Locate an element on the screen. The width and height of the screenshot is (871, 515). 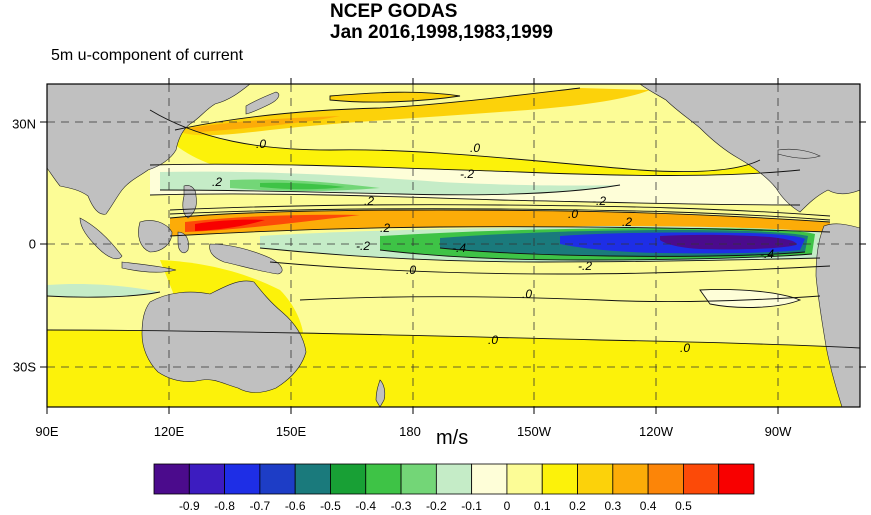
region-sec-purple is located at coordinates (728, 242).